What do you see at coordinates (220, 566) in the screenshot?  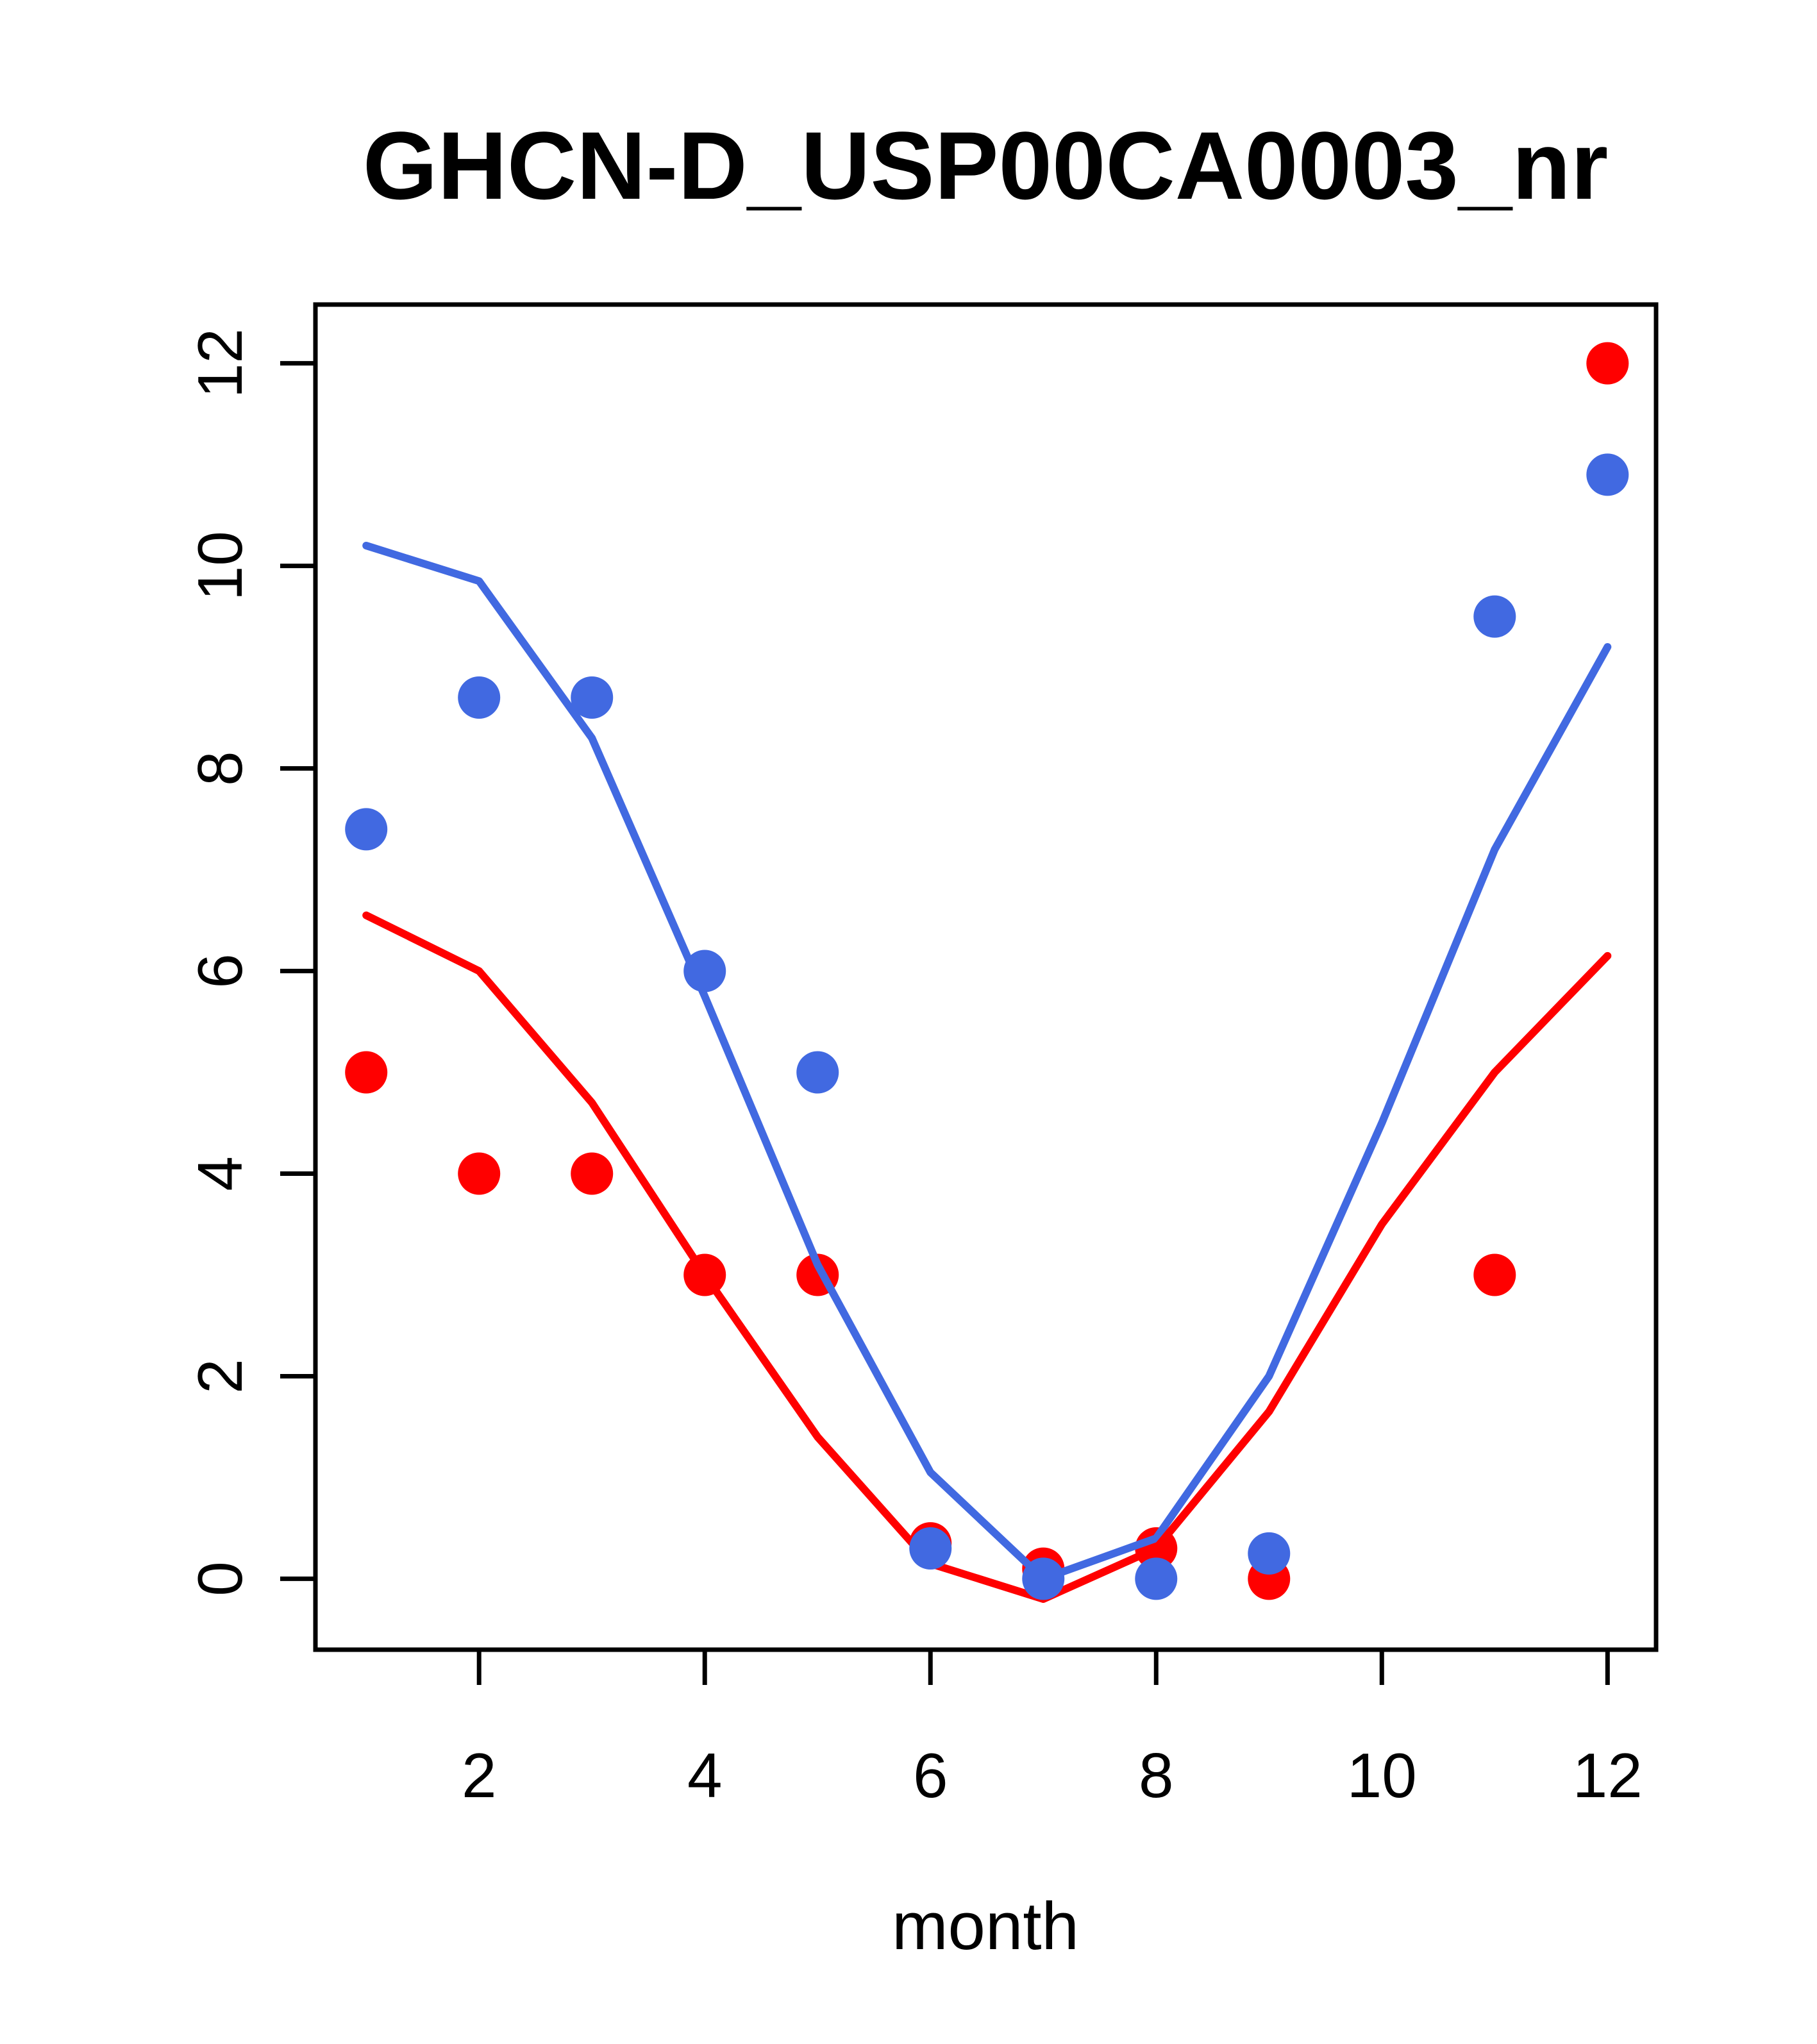 I see `y-tick-label: 10` at bounding box center [220, 566].